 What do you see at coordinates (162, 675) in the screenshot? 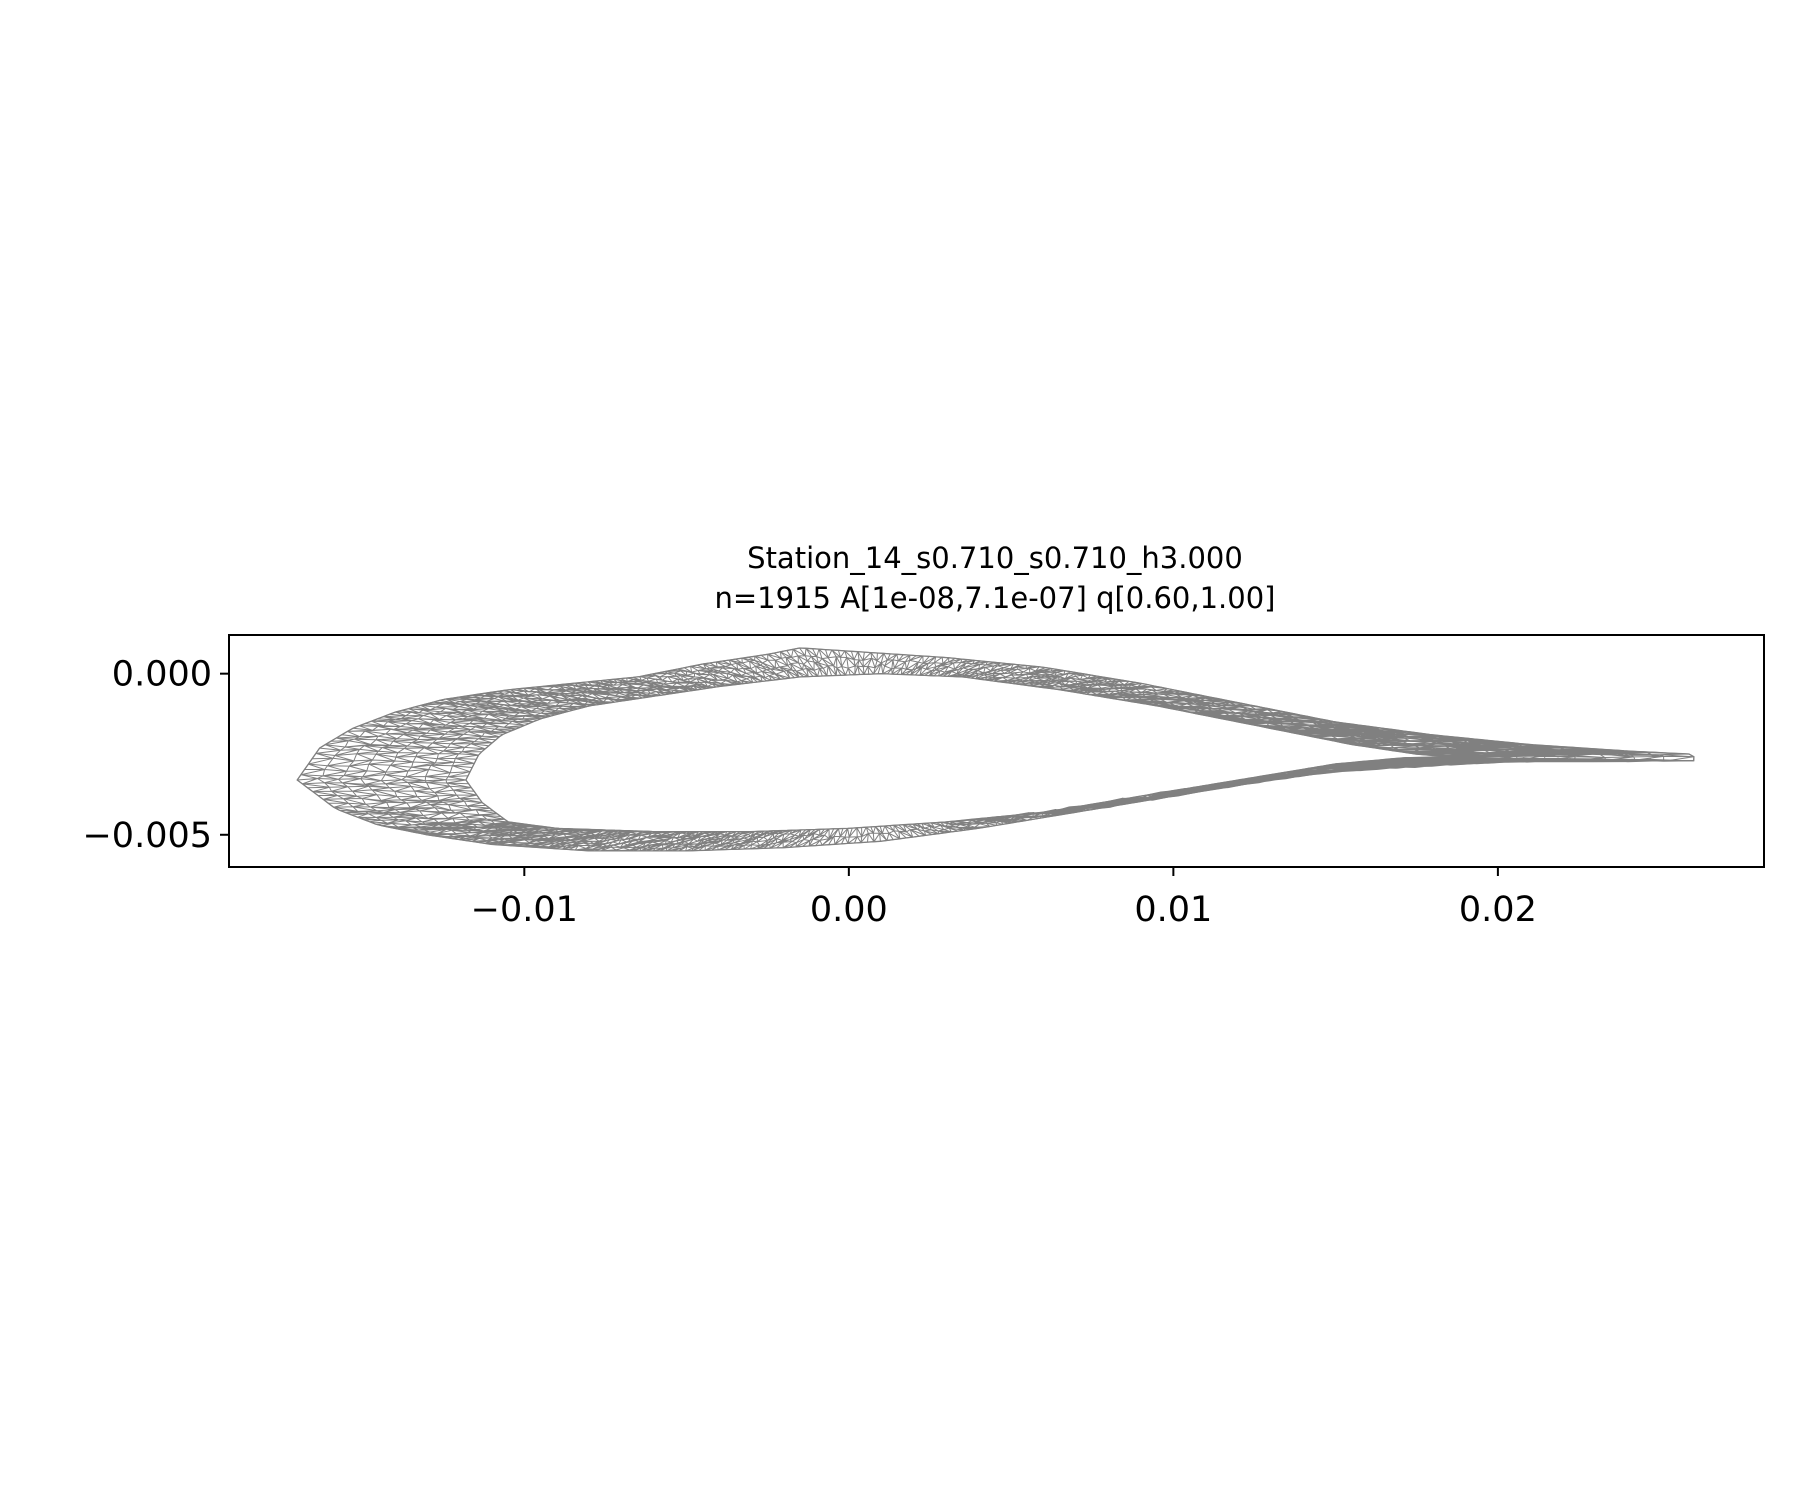
I see `y-tick-label: 0.000` at bounding box center [162, 675].